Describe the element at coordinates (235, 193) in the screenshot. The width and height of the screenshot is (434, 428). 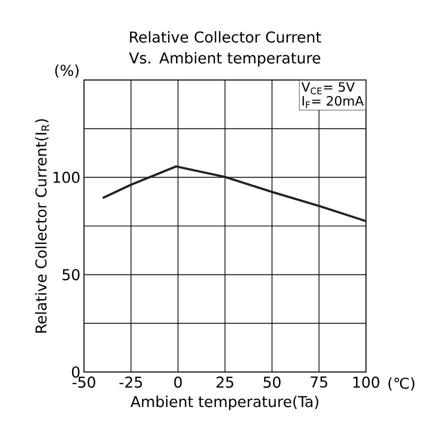
I see `line-series` at that location.